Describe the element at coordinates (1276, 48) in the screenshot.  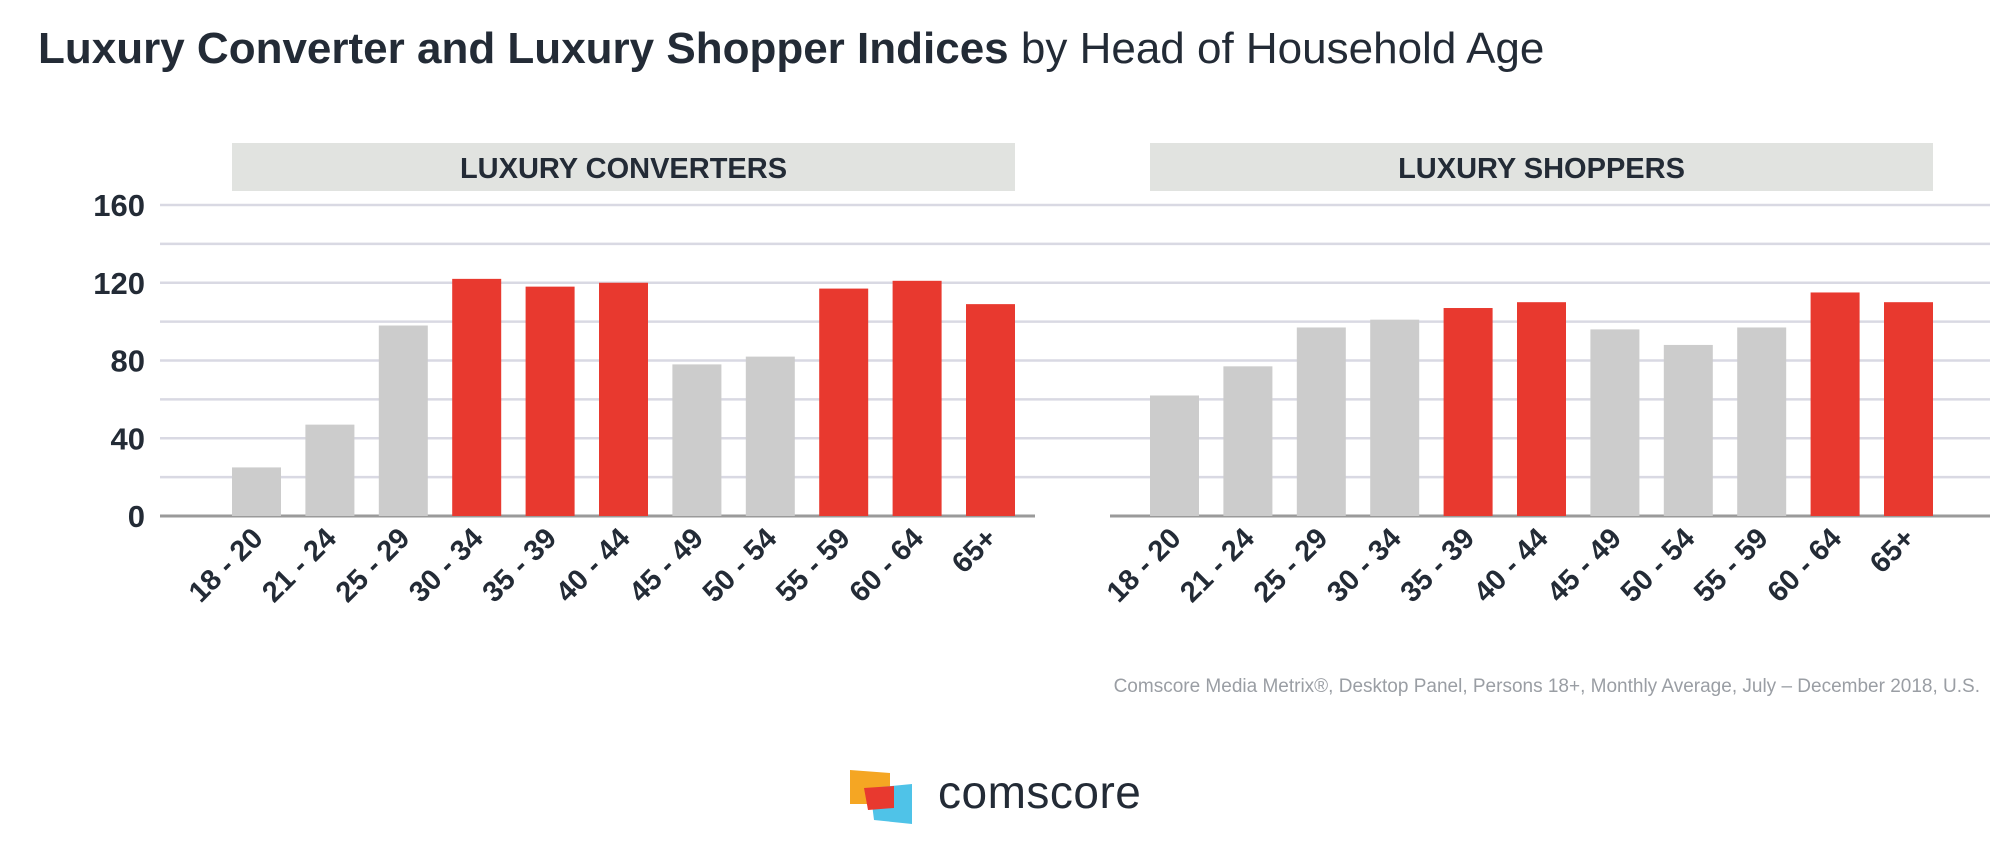
I see `chart-title-light: by Head of Household Age` at that location.